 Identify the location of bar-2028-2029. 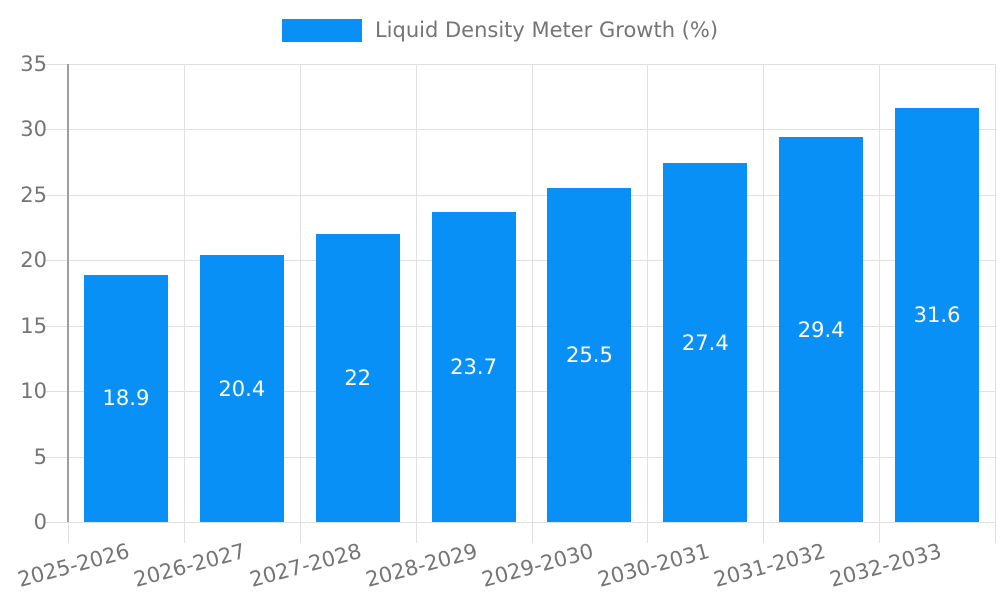
(473, 366).